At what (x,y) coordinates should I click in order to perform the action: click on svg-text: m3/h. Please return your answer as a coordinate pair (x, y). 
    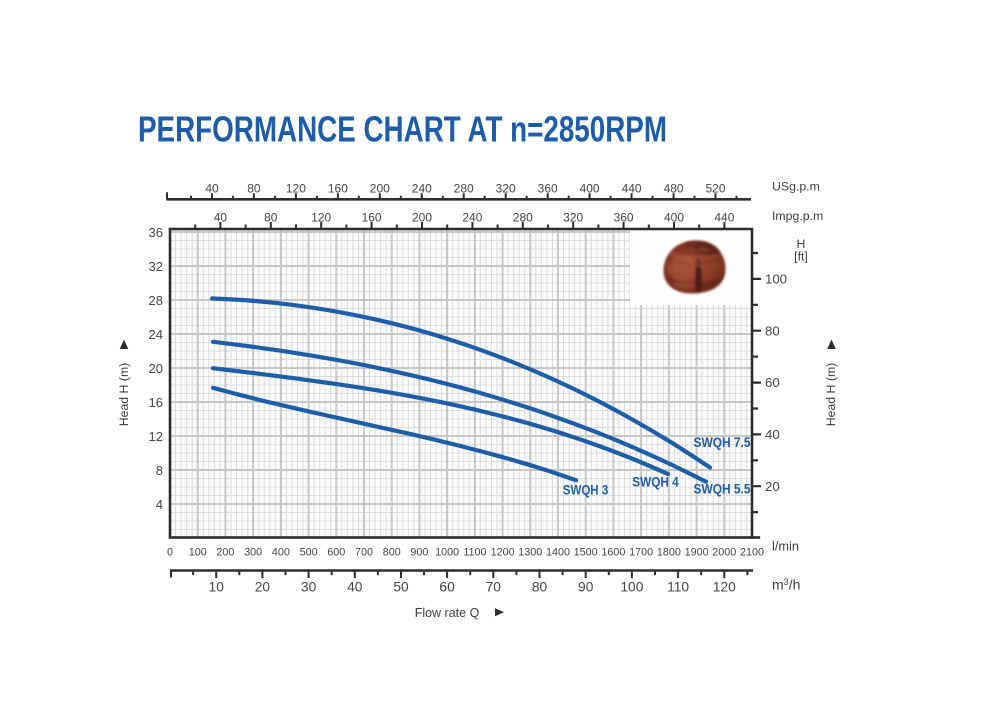
    Looking at the image, I should click on (786, 585).